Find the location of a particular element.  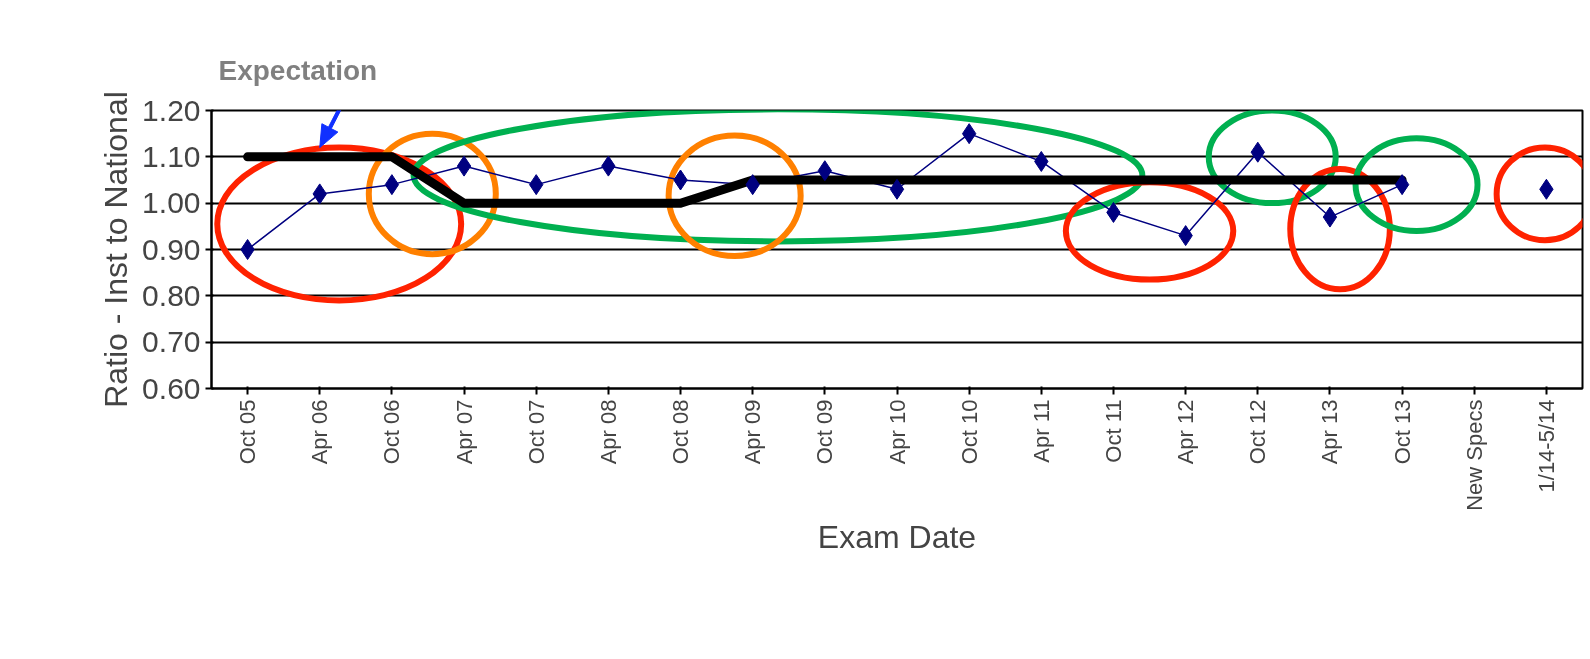

x-tick-label: Oct 08 is located at coordinates (681, 432).